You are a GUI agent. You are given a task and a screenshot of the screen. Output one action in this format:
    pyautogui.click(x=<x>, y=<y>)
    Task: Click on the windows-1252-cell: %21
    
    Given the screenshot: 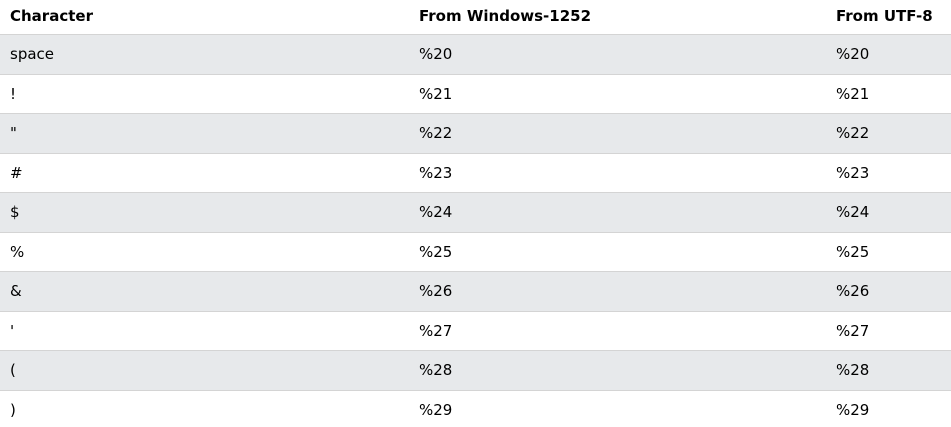 What is the action you would take?
    pyautogui.click(x=436, y=93)
    